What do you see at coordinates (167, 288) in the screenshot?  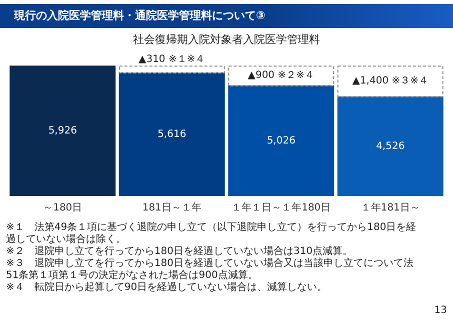 I see `text: ※４ 転院日から起算して90日を経過していない場合は、減算しない。` at bounding box center [167, 288].